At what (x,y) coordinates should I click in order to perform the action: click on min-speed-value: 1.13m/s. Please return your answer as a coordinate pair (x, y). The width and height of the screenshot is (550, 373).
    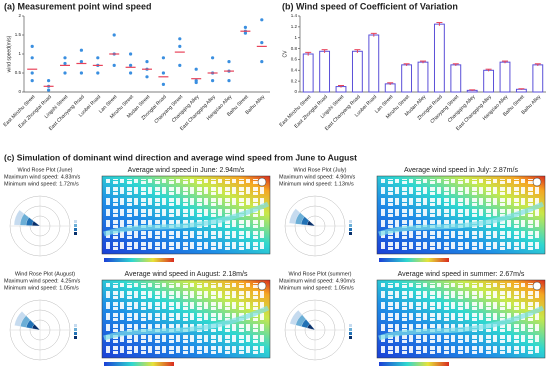
    Looking at the image, I should click on (344, 184).